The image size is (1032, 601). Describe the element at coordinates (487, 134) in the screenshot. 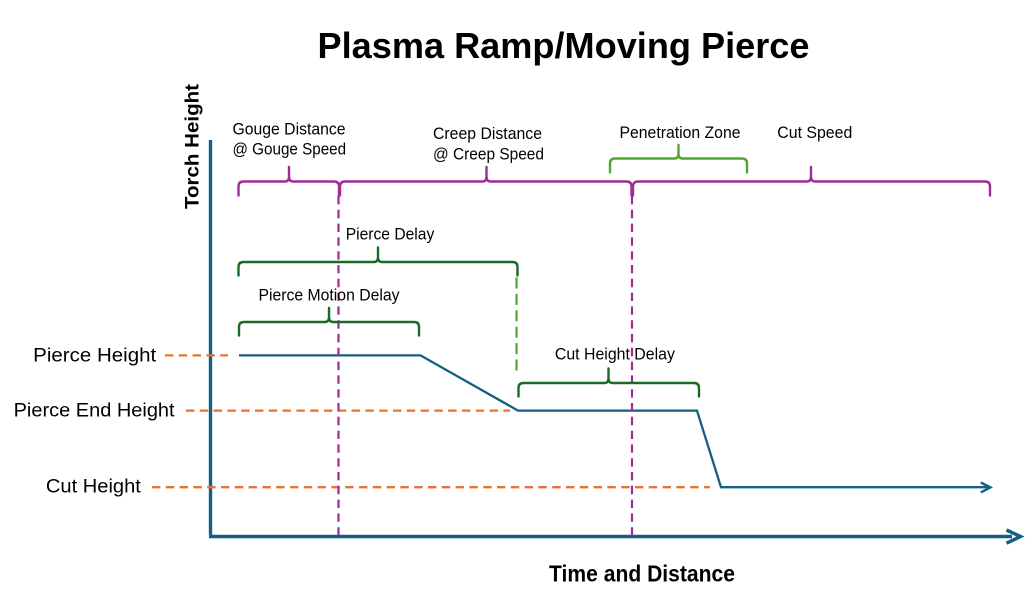

I see `svg-text: Creep Distance` at that location.